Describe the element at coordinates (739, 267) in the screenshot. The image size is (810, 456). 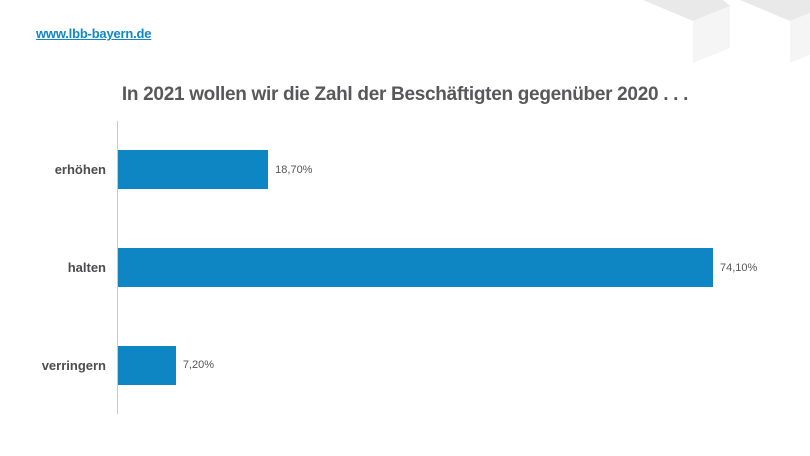
I see `value-label: 74,10%` at that location.